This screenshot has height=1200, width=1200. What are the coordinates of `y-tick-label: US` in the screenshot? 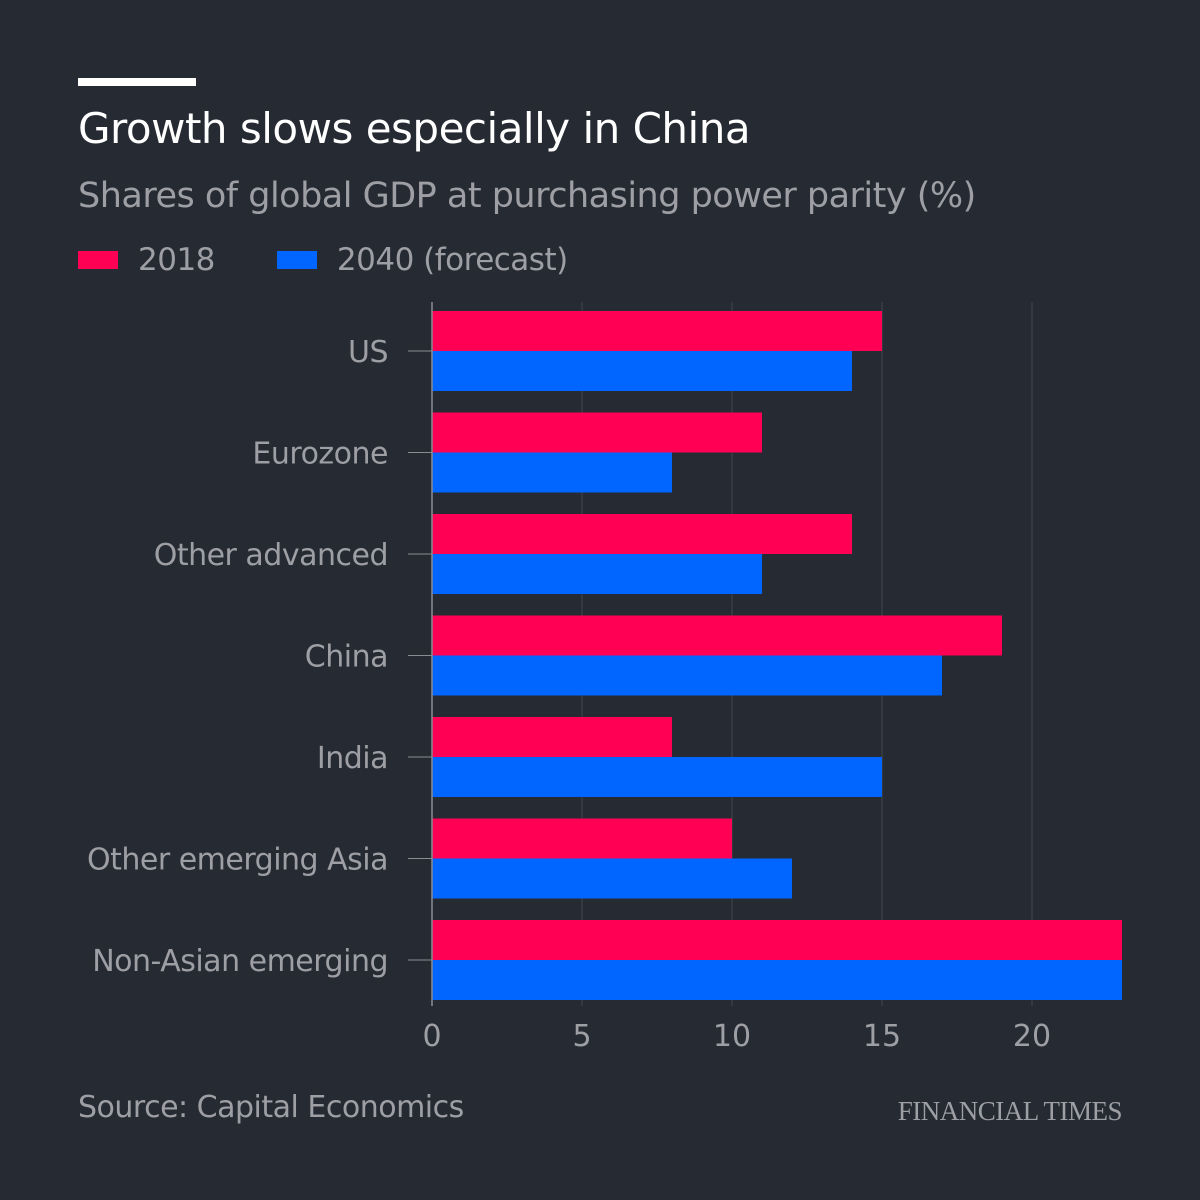 It's located at (368, 352).